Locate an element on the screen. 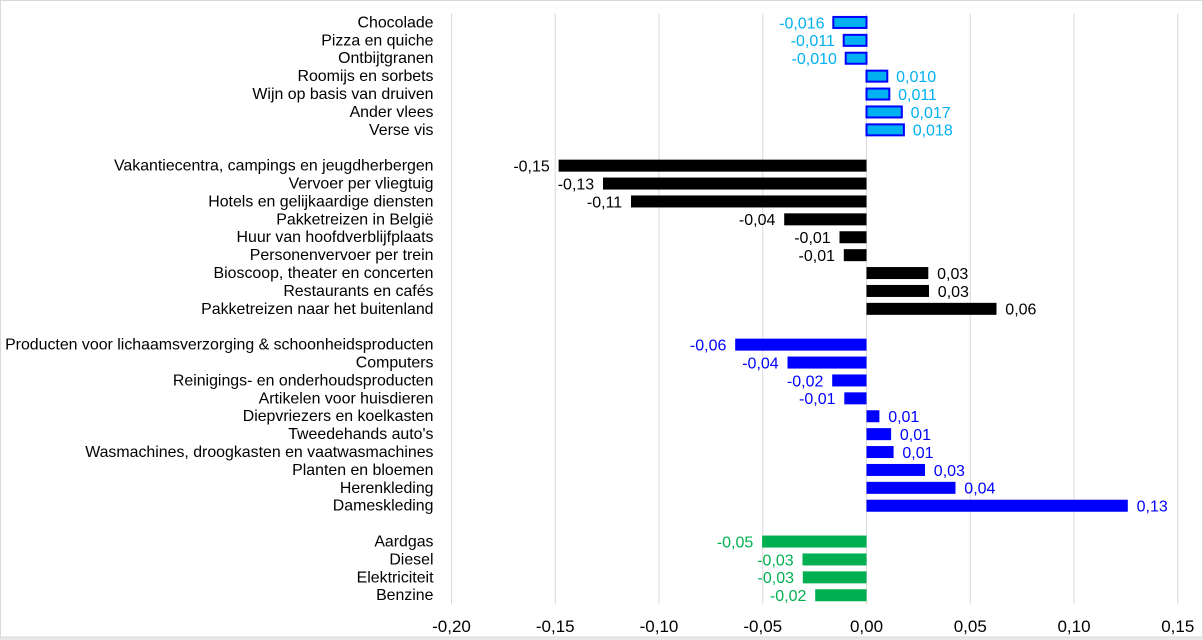 This screenshot has width=1203, height=640. svg-text: 0,05 is located at coordinates (970, 626).